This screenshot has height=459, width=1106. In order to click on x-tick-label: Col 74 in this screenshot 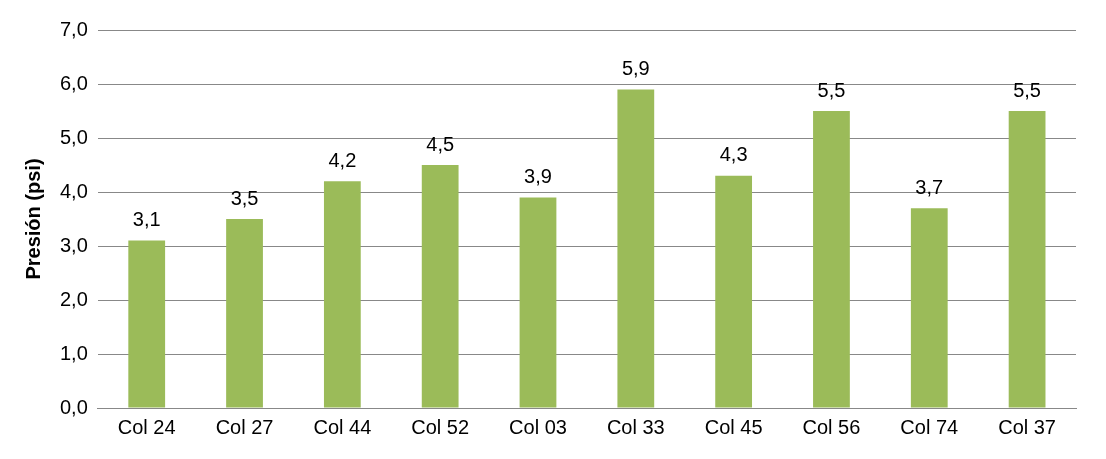, I will do `click(929, 426)`.